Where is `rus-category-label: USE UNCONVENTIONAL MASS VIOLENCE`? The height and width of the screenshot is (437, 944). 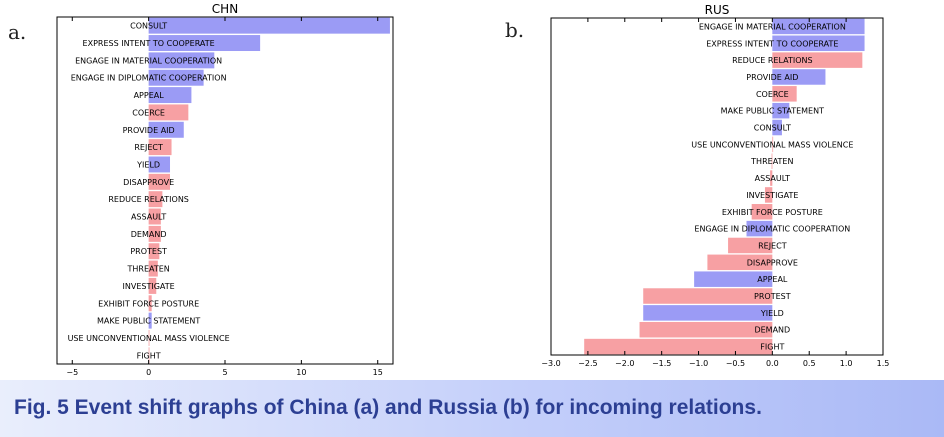 rus-category-label: USE UNCONVENTIONAL MASS VIOLENCE is located at coordinates (772, 144).